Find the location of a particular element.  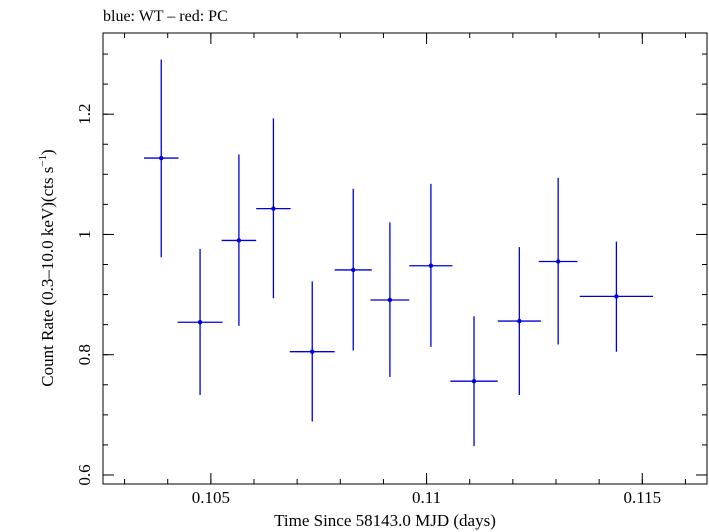

y-axis-label: Count Rate (0.3–10.0 keV)(cts s−1) is located at coordinates (47, 267).